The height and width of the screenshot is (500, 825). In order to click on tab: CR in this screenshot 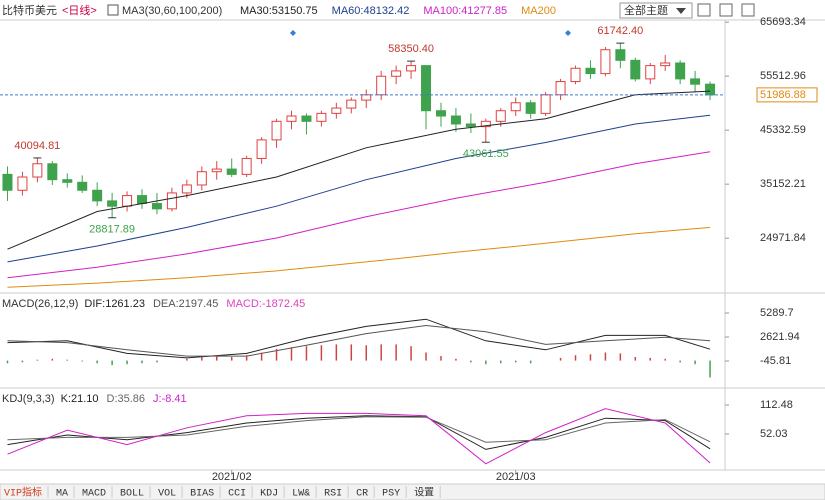, I will do `click(362, 494)`.